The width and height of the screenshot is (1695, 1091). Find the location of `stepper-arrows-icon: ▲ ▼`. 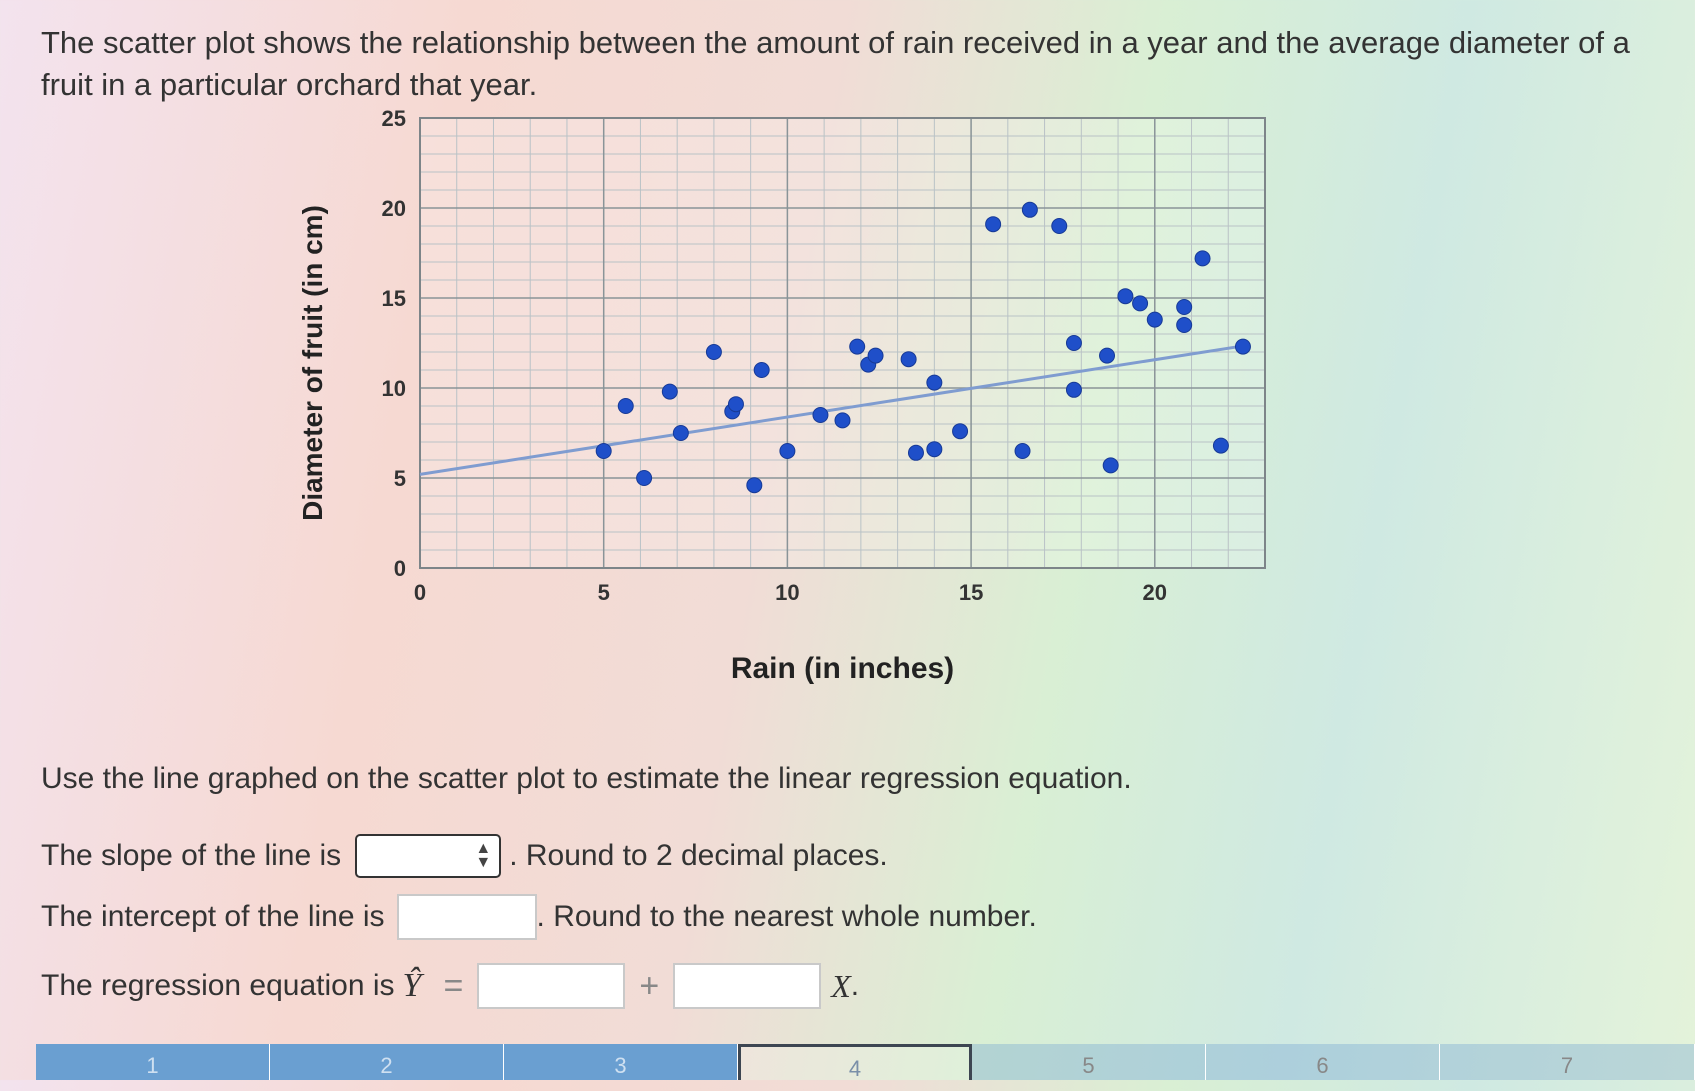

stepper-arrows-icon: ▲ ▼ is located at coordinates (483, 855).